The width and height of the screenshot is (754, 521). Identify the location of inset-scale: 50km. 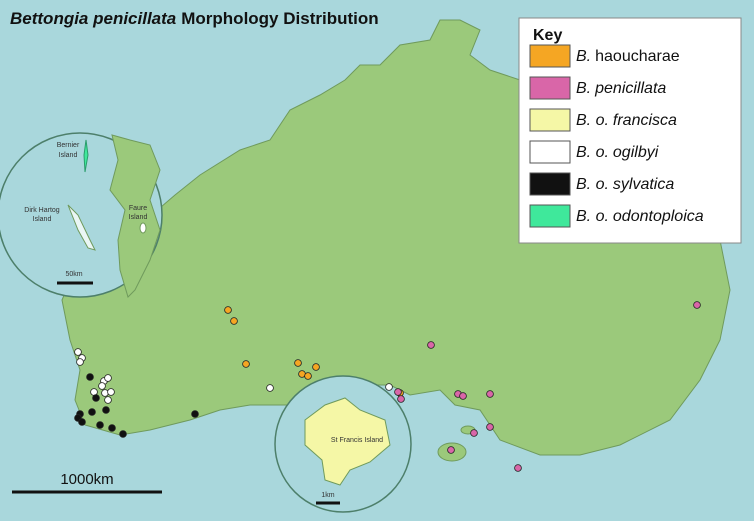
(73, 274).